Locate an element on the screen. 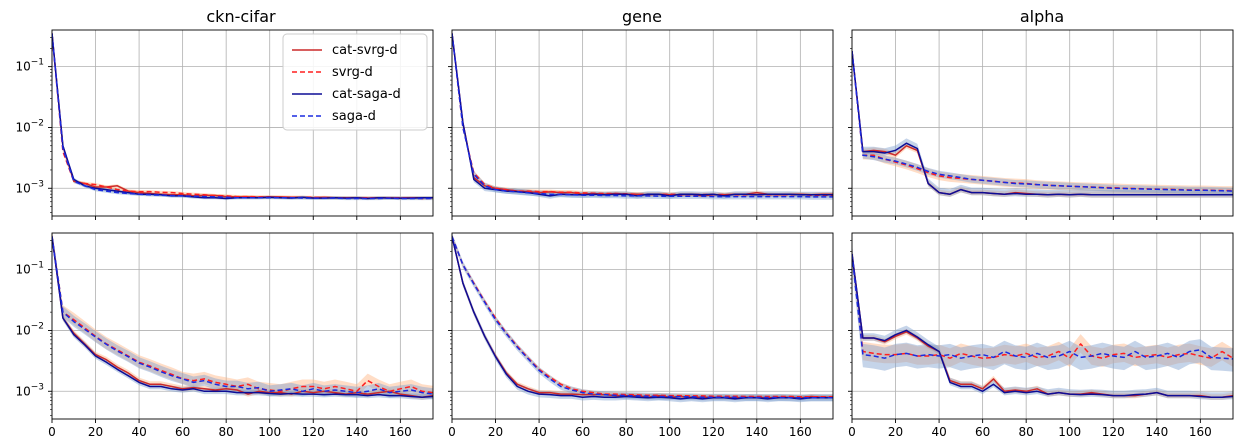  panel-title-ckn-cifar: ckn-cifar is located at coordinates (241, 16).